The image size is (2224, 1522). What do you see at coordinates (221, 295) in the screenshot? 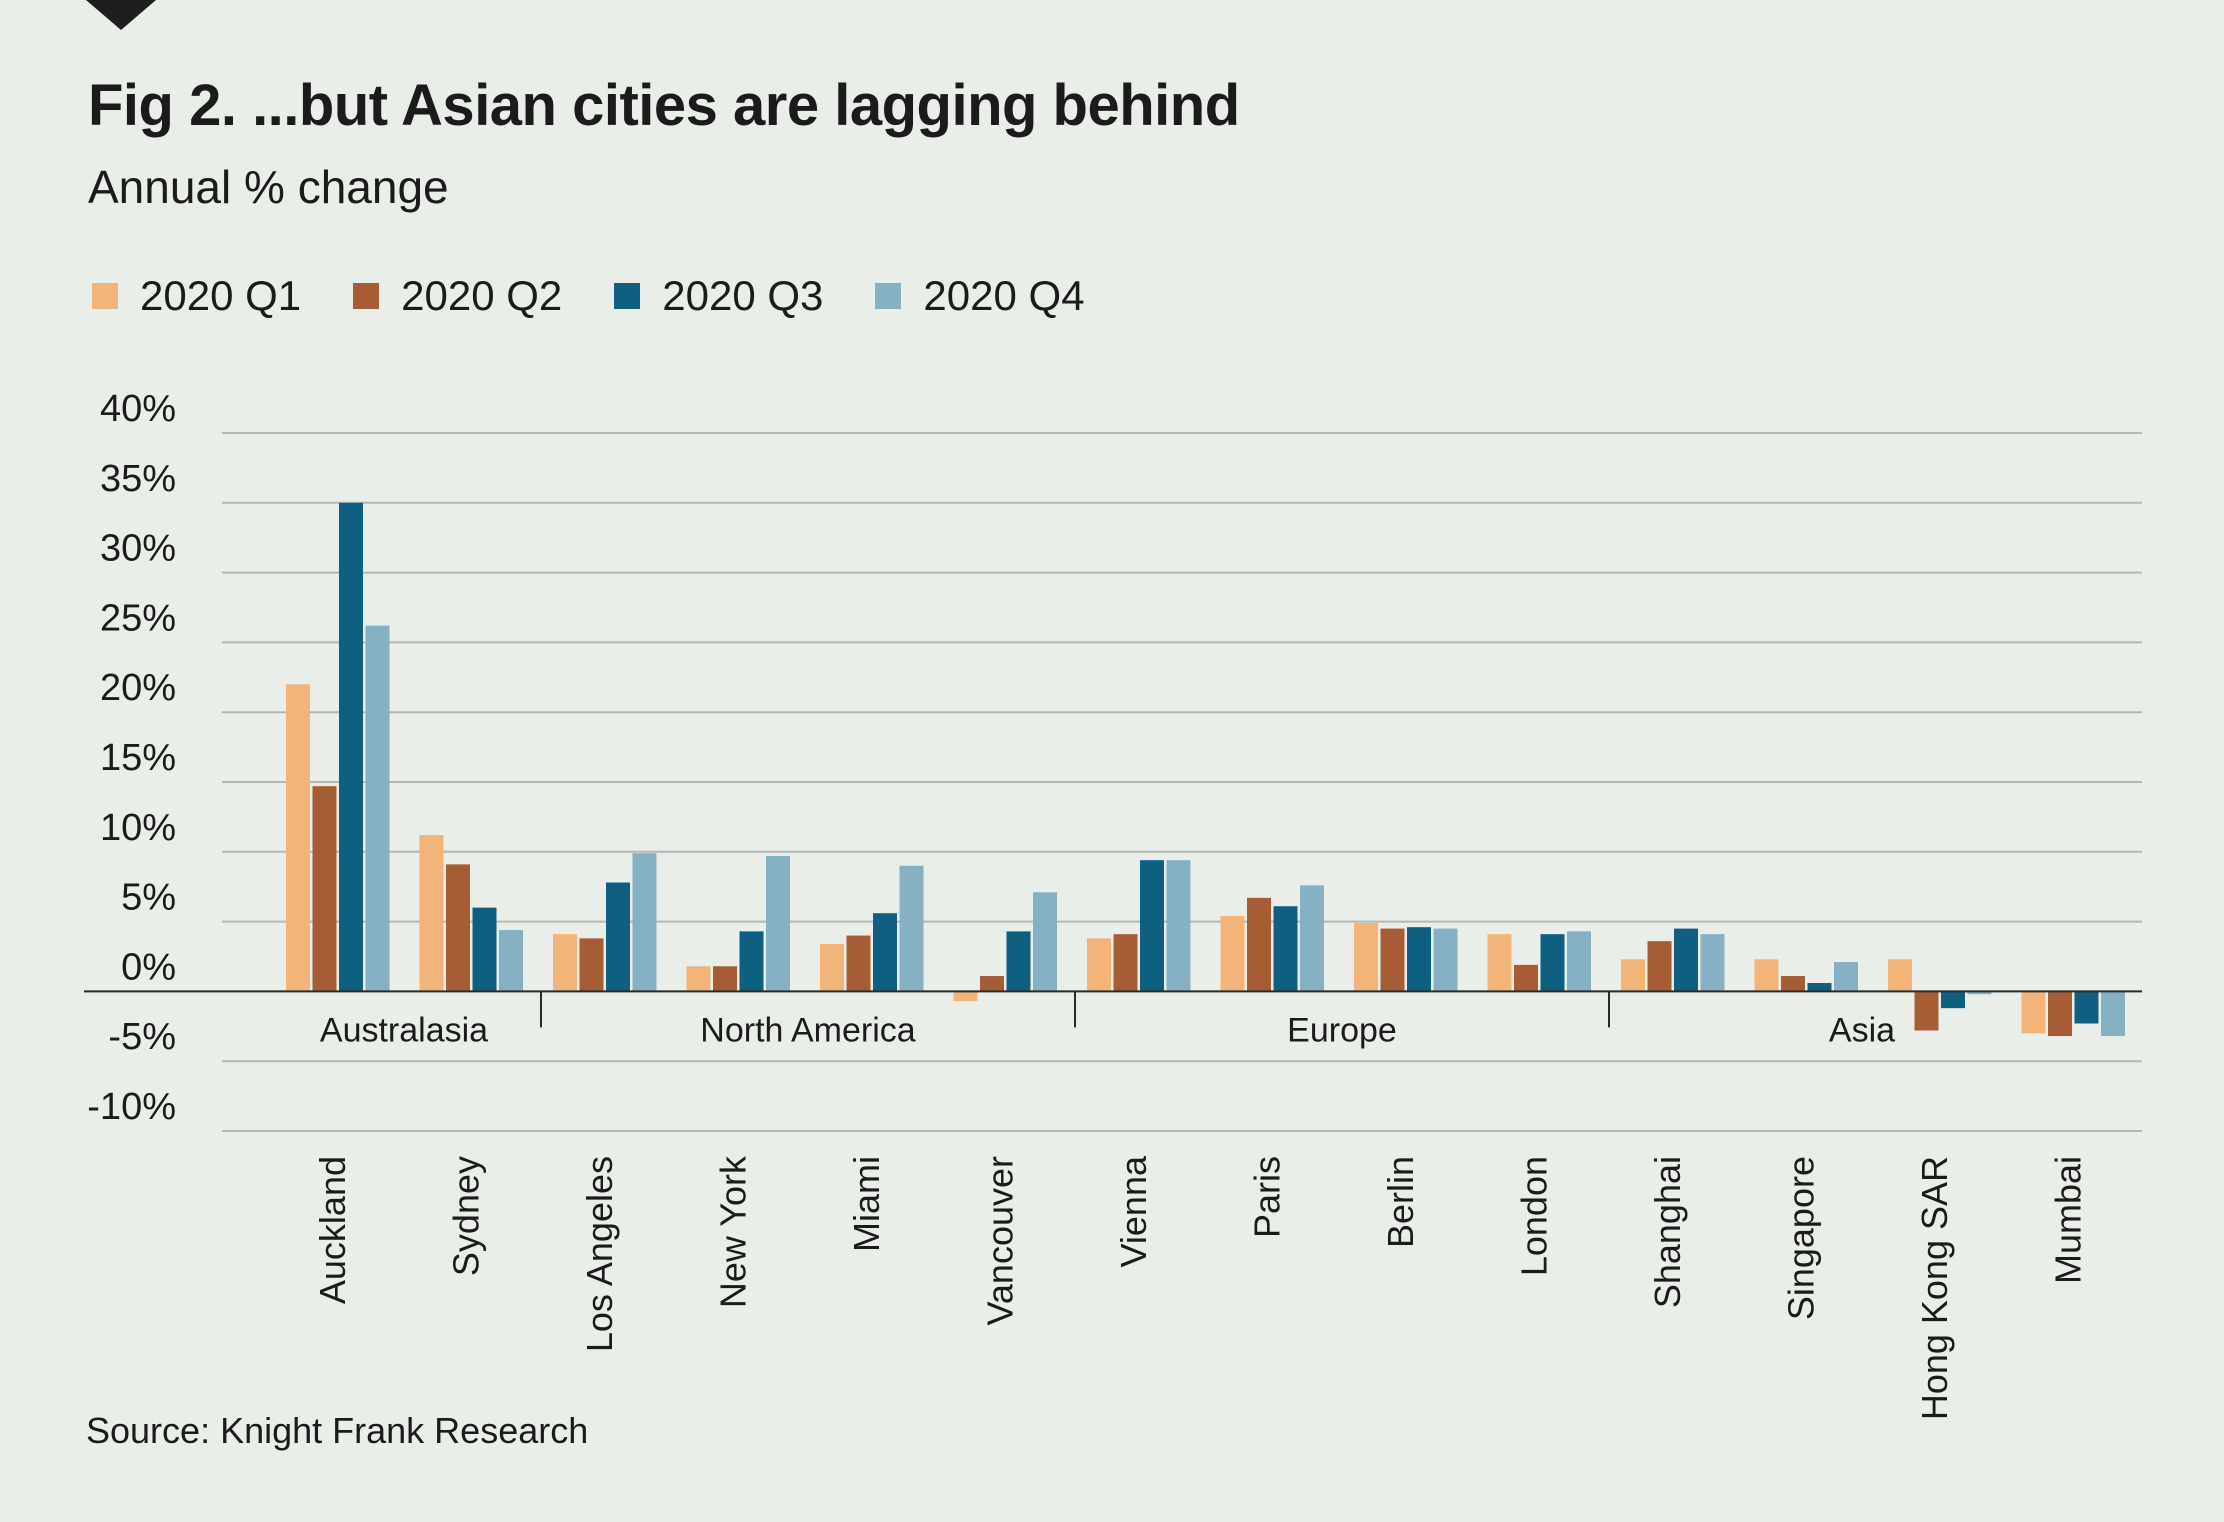
I see `legend-label: 2020 Q1` at bounding box center [221, 295].